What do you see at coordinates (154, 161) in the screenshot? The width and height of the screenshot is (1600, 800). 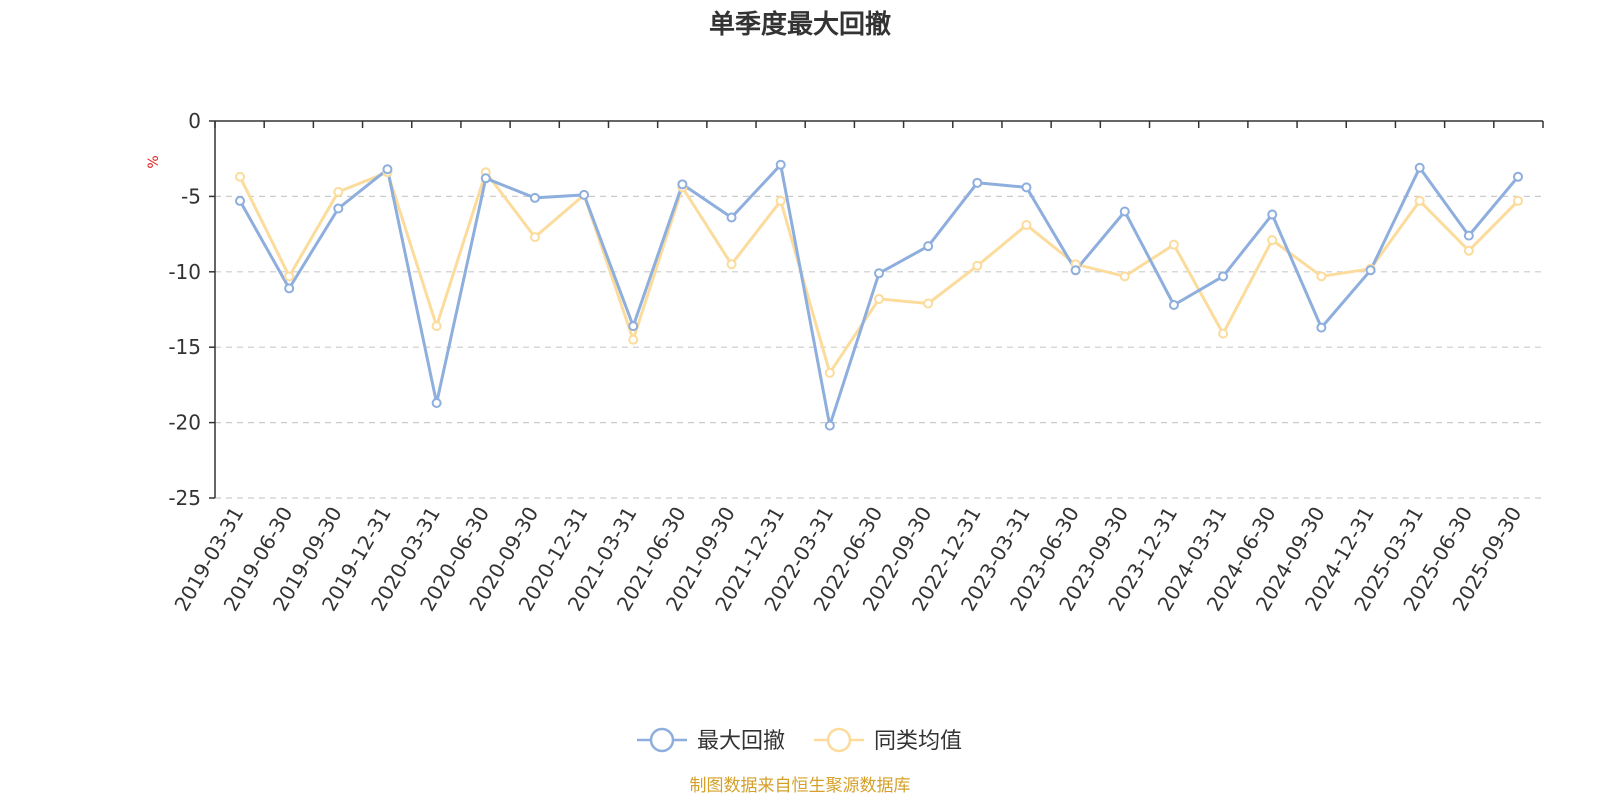 I see `y-axis-unit: %` at bounding box center [154, 161].